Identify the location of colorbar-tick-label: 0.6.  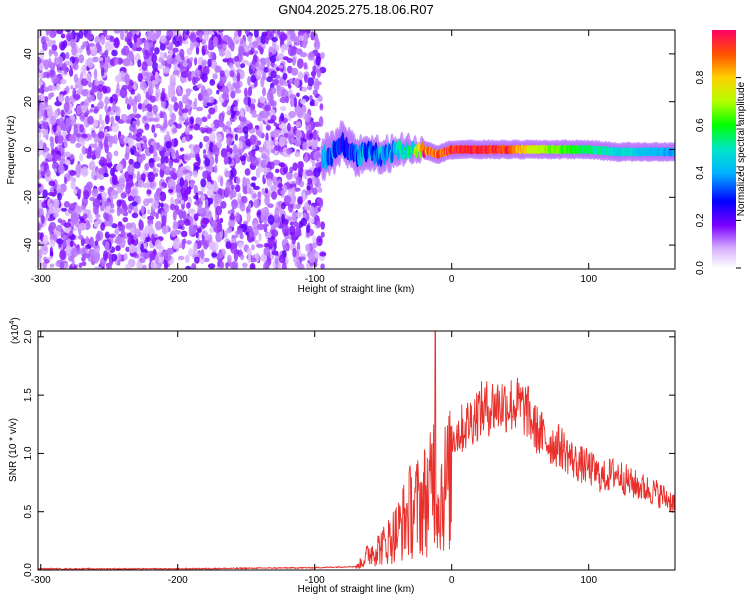
(700, 125).